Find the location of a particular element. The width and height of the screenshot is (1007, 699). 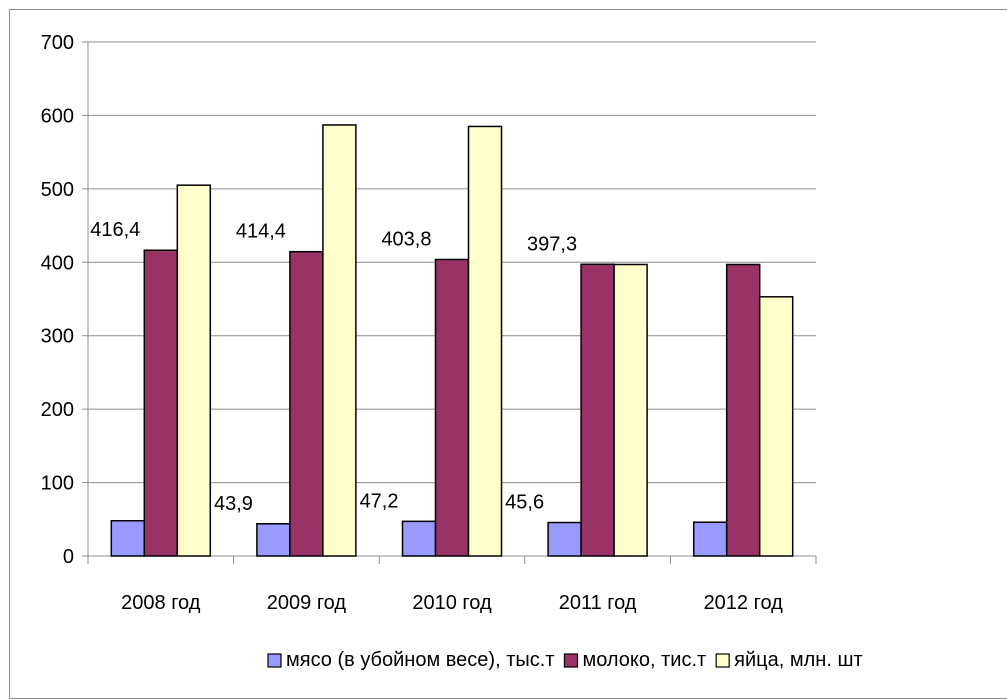

data-label: 43,9 is located at coordinates (233, 504).